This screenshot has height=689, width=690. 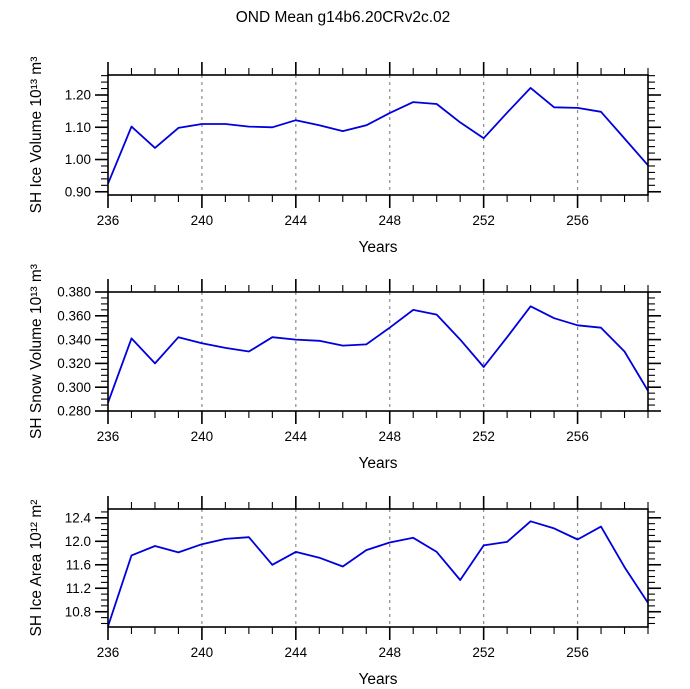 What do you see at coordinates (78, 191) in the screenshot?
I see `svg-text: 0.90` at bounding box center [78, 191].